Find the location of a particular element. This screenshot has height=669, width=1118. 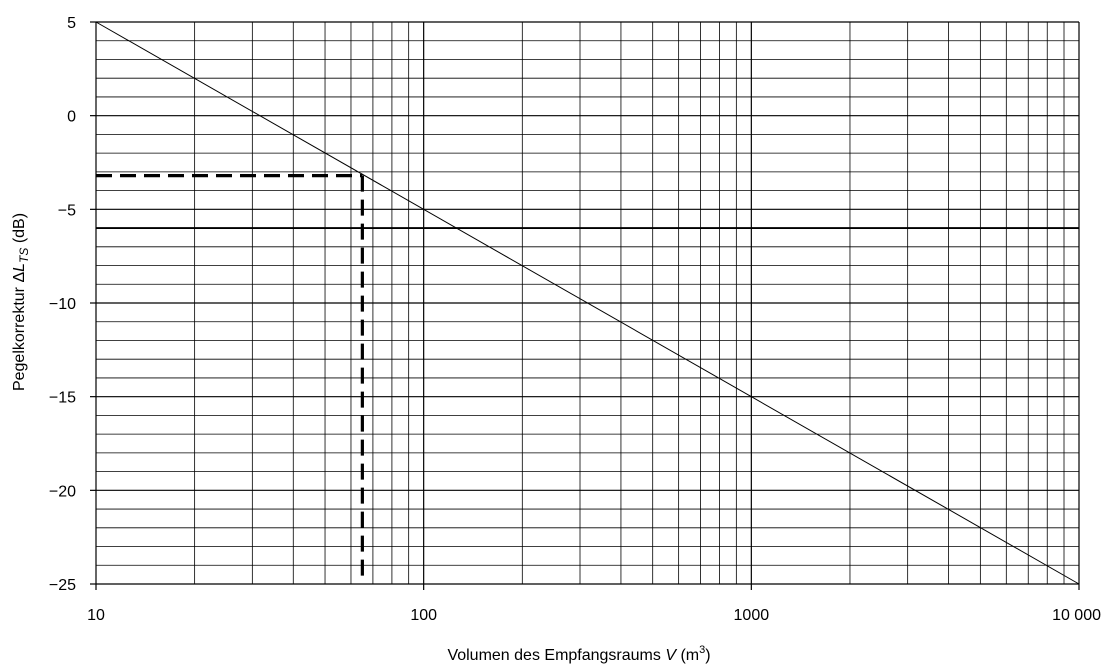

y-tick-label: −5 is located at coordinates (67, 210).